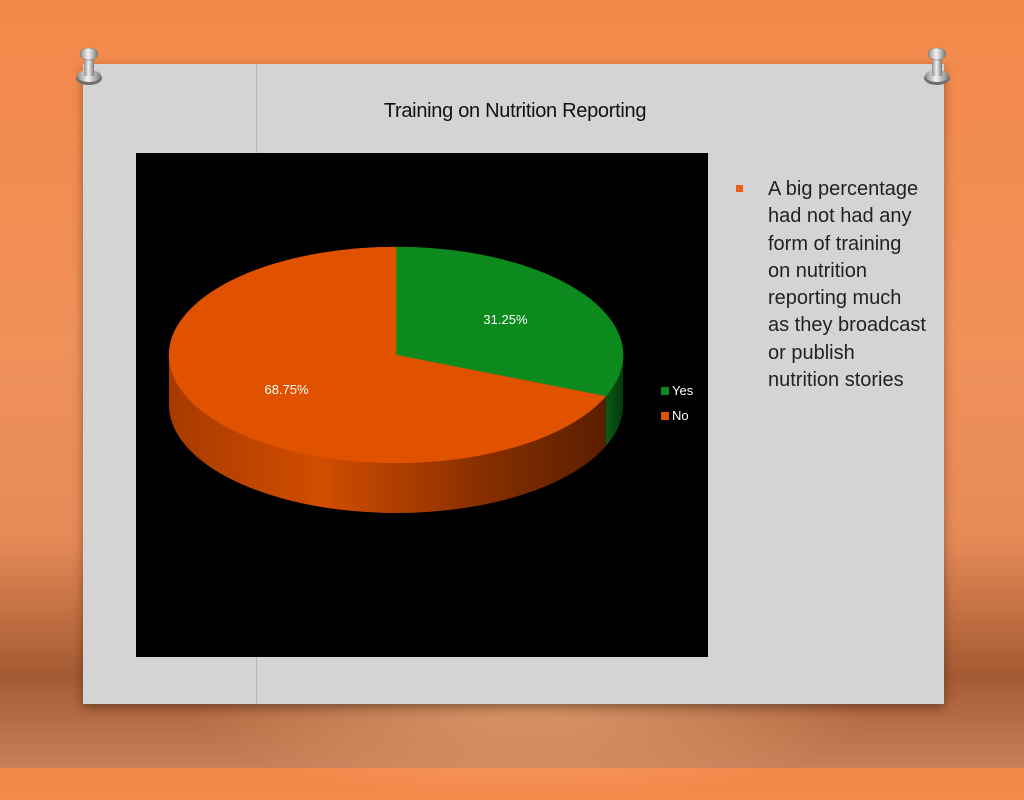 This screenshot has height=800, width=1024. Describe the element at coordinates (739, 188) in the screenshot. I see `bullet-marker-icon` at that location.